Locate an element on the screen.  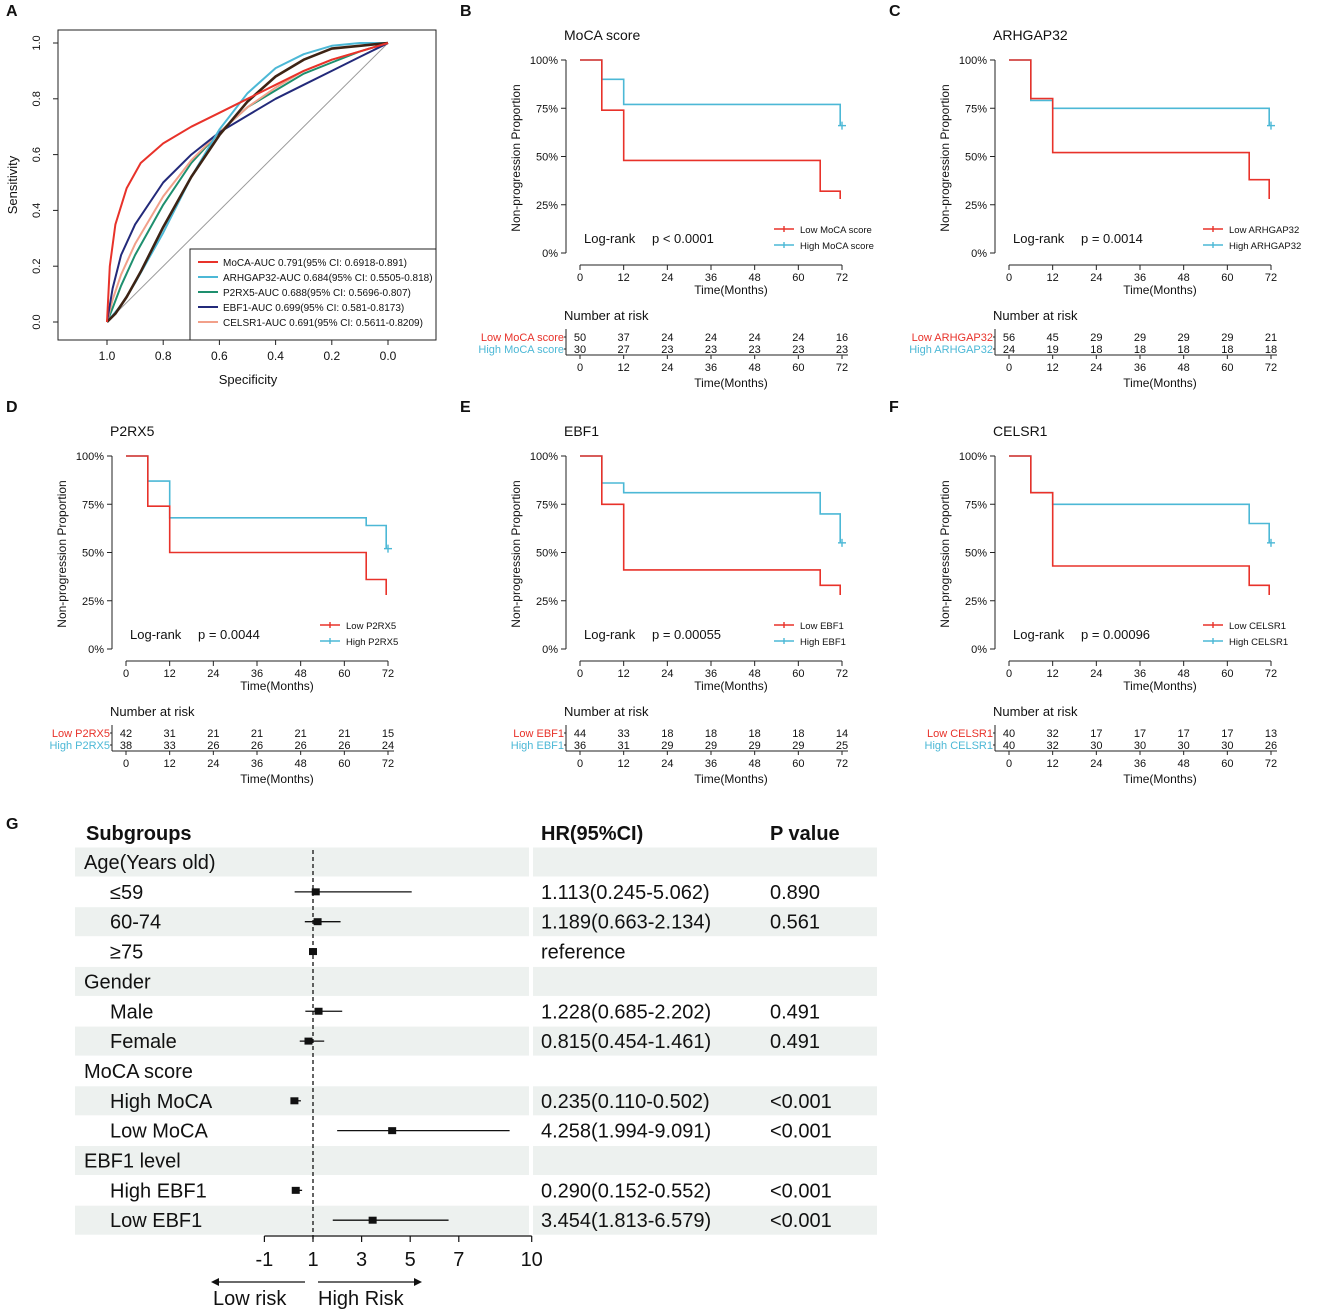
roc-curve-navy is located at coordinates (247, 182).